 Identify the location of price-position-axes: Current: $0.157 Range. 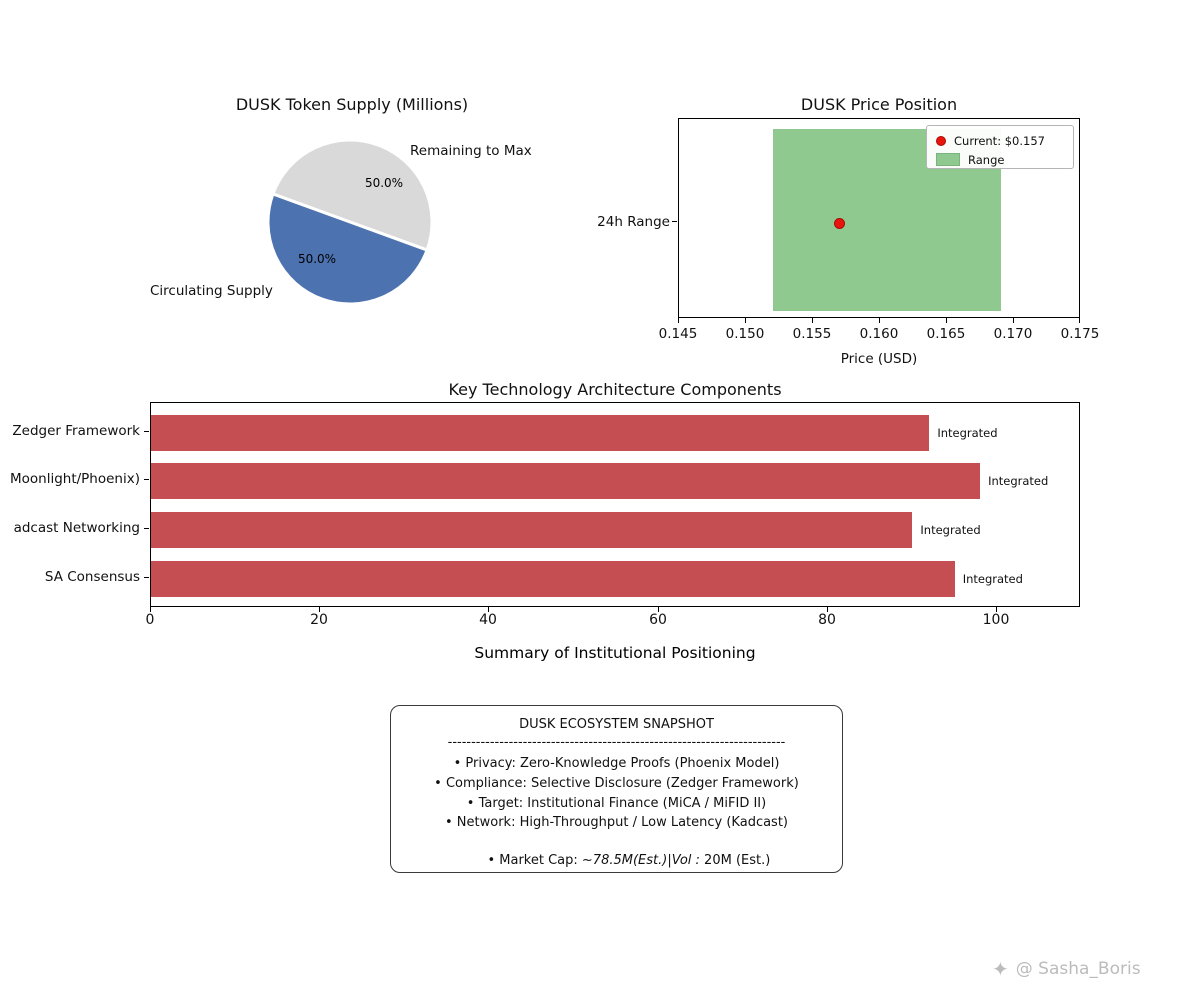
(879, 218).